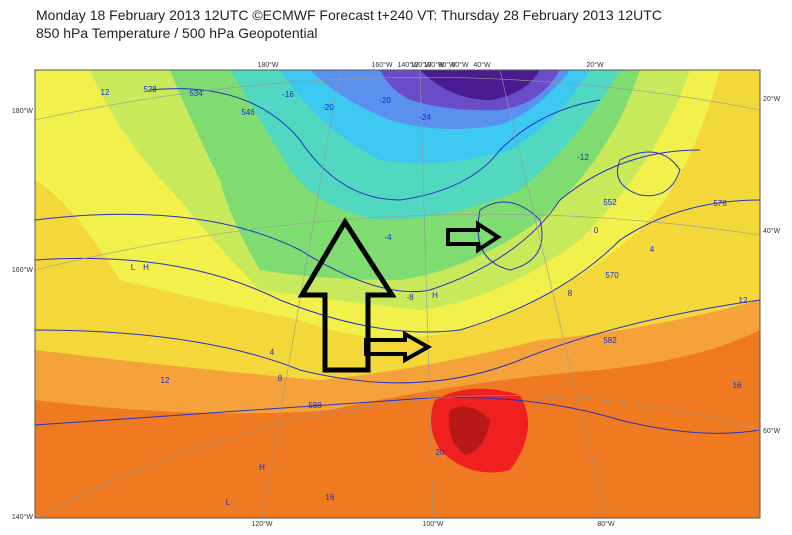  What do you see at coordinates (388, 237) in the screenshot?
I see `contour-label: -4` at bounding box center [388, 237].